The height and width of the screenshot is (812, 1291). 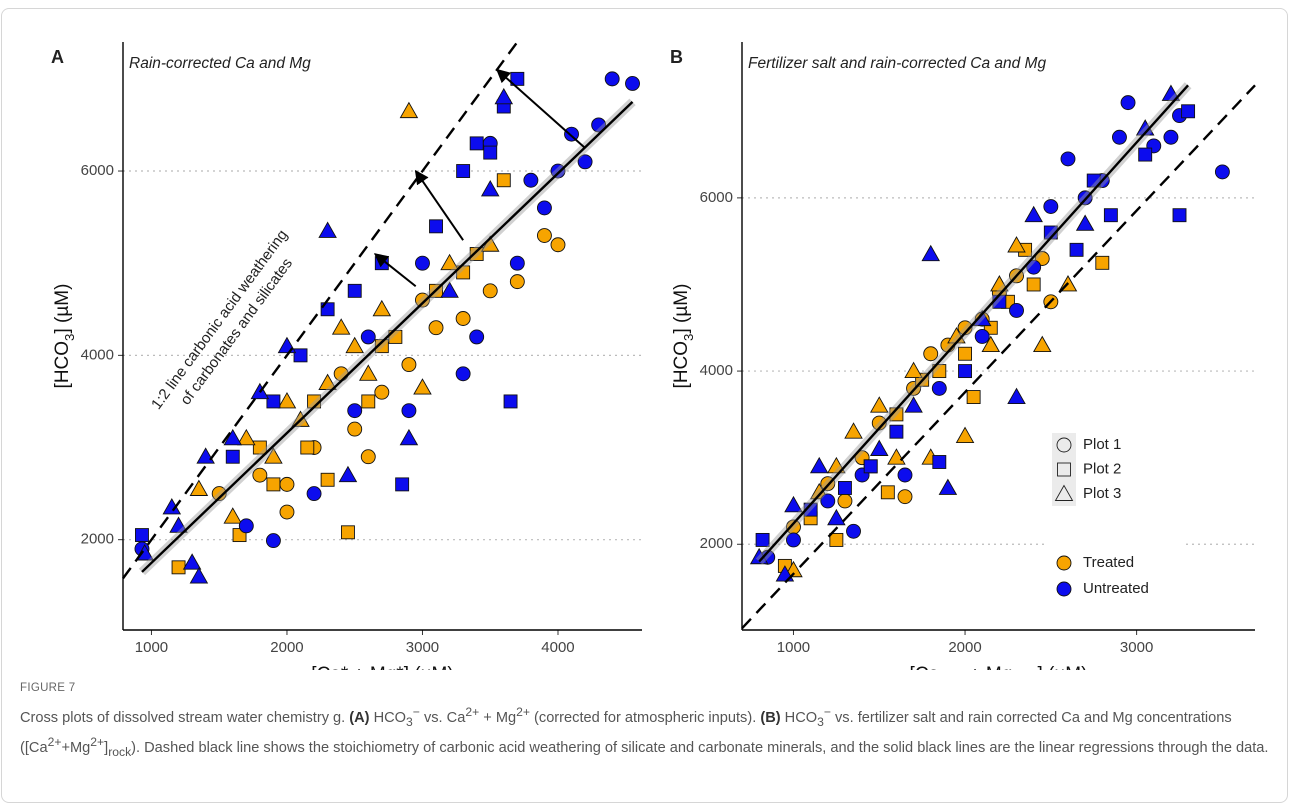 I want to click on y-tick-label: 2000, so click(x=97, y=539).